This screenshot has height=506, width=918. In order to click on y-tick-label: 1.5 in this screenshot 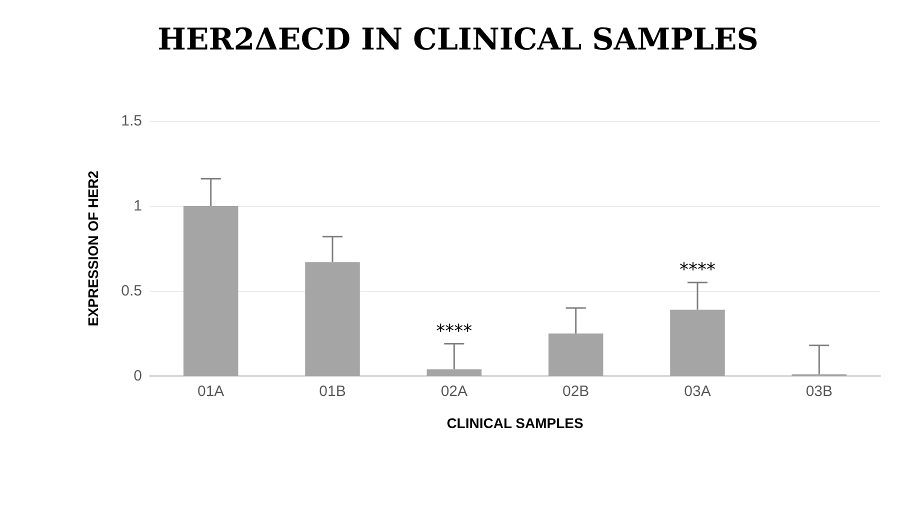, I will do `click(131, 121)`.